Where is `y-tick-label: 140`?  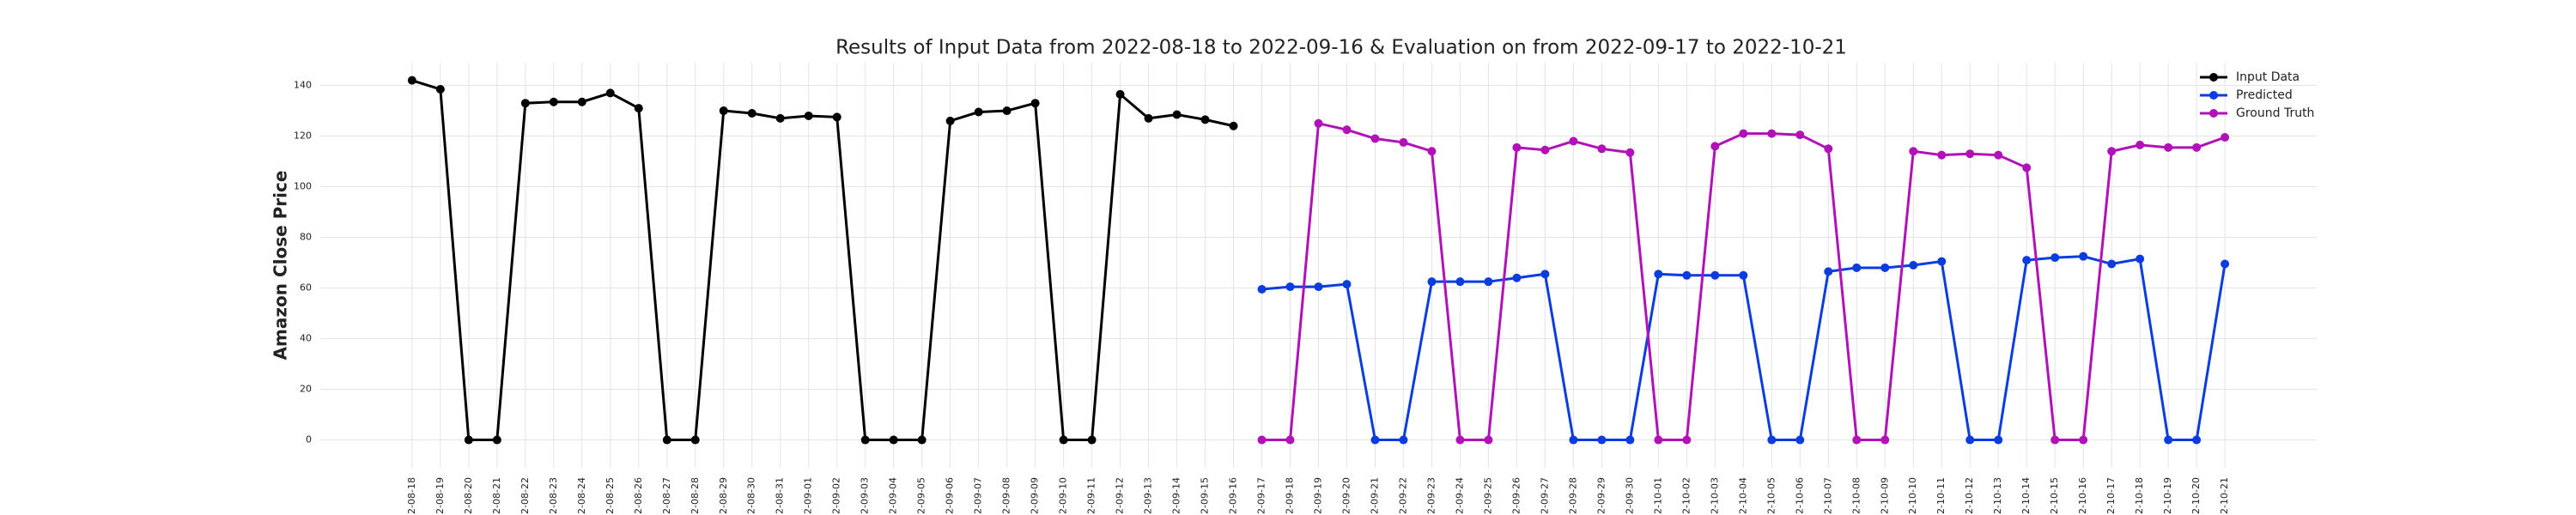 y-tick-label: 140 is located at coordinates (303, 85).